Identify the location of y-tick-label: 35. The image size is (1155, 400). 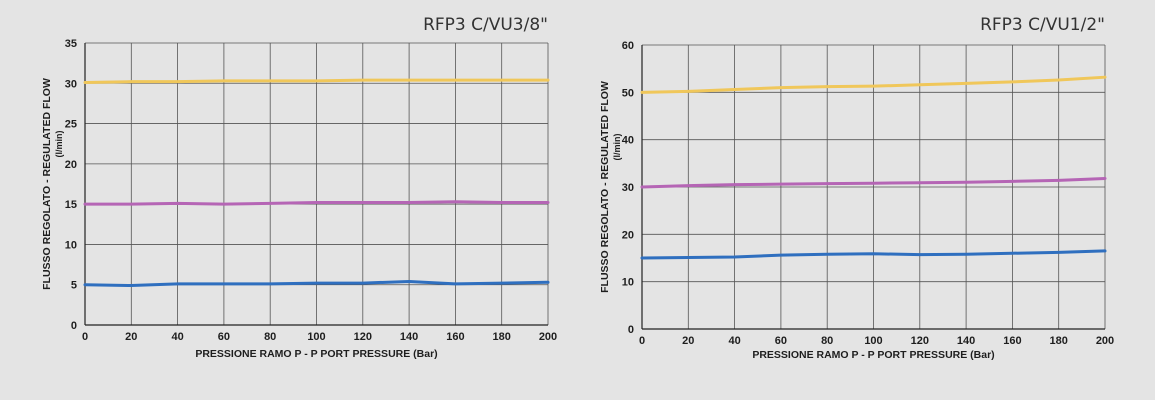
(71, 44).